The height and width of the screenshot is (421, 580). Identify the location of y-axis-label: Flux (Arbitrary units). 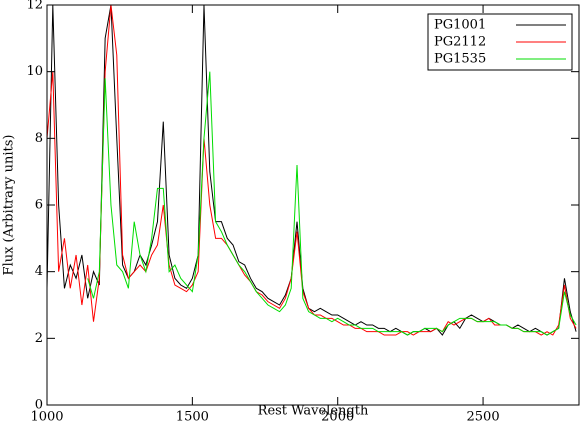
(9, 205).